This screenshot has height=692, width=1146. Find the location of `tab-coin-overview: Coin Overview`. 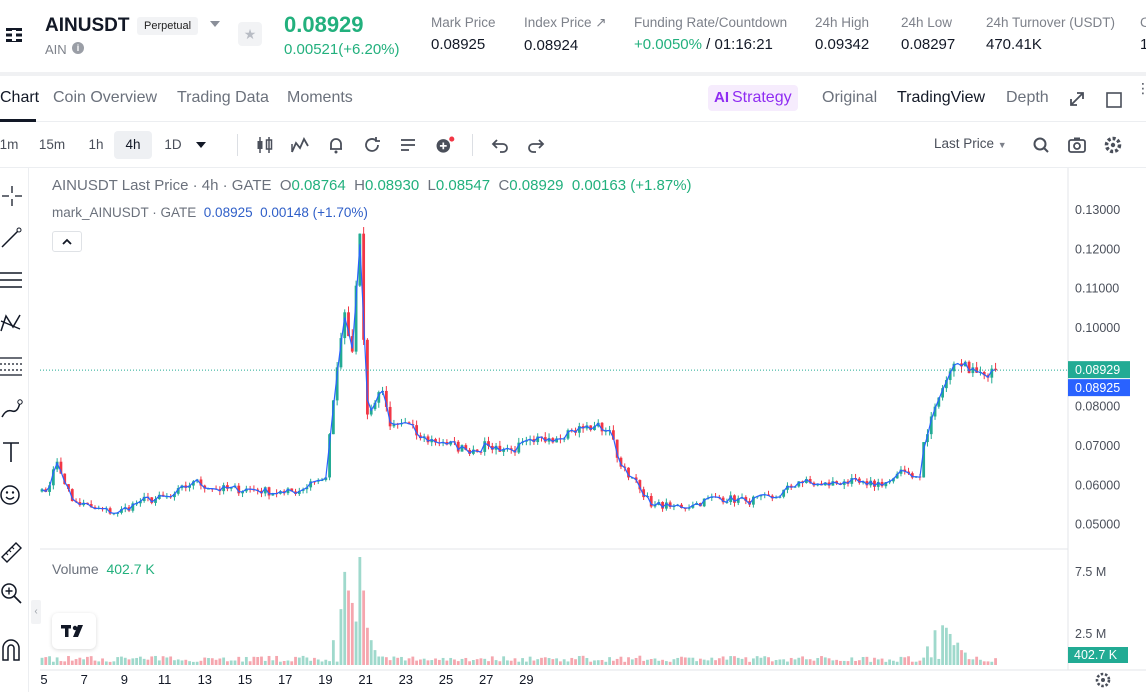

tab-coin-overview: Coin Overview is located at coordinates (105, 97).